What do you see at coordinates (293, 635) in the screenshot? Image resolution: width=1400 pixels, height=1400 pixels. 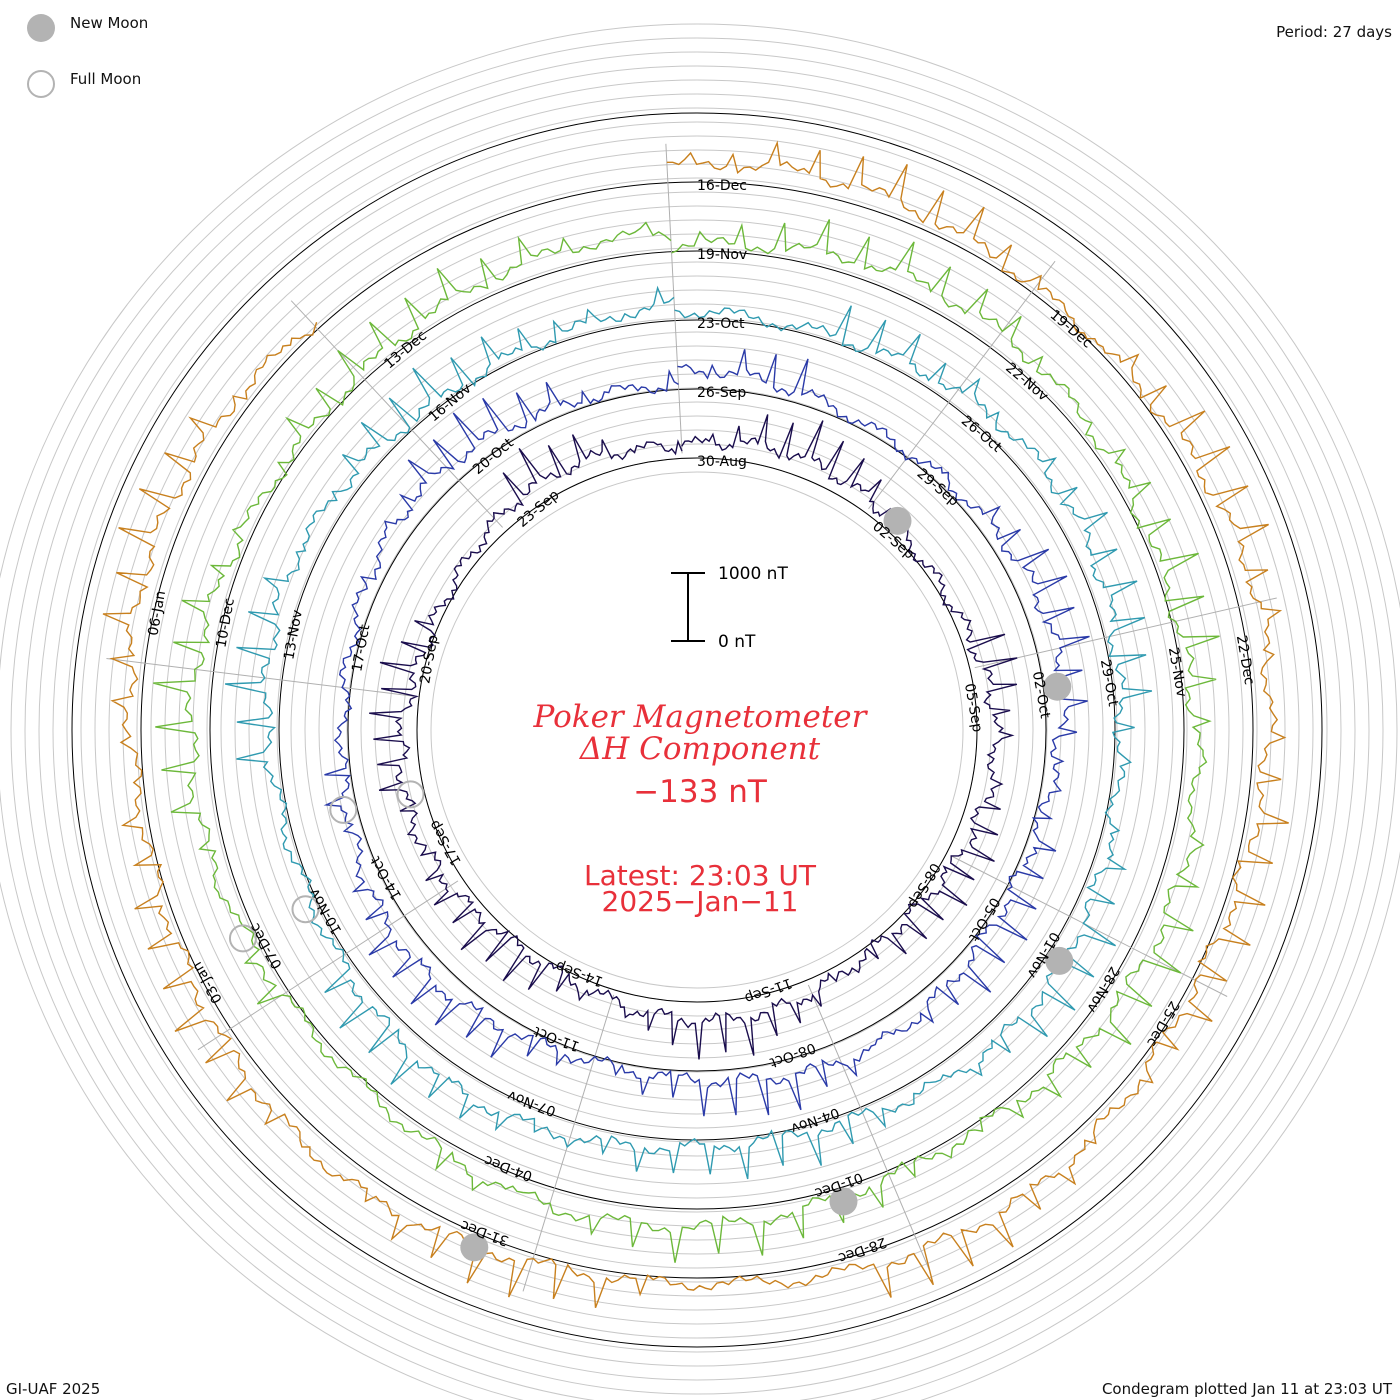 I see `date-label: 13-Nov` at bounding box center [293, 635].